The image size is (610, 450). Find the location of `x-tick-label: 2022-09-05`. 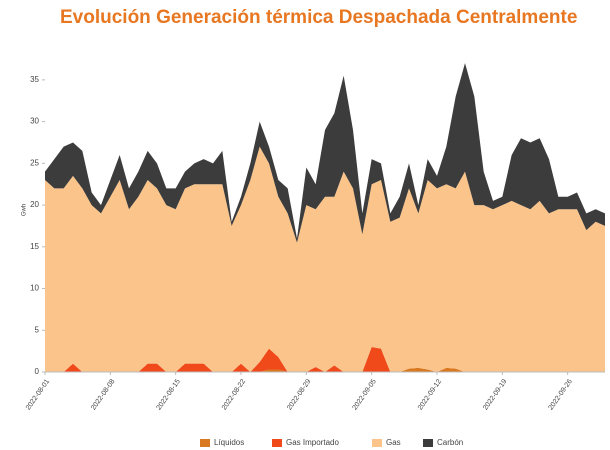

x-tick-label: 2022-09-05 is located at coordinates (365, 394).